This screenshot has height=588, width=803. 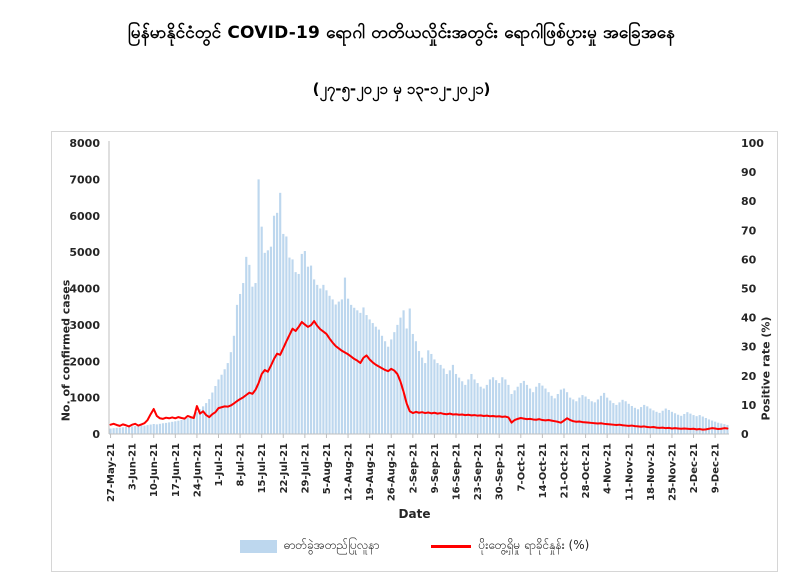 I want to click on svg-text: 19-Aug-21, so click(x=370, y=472).